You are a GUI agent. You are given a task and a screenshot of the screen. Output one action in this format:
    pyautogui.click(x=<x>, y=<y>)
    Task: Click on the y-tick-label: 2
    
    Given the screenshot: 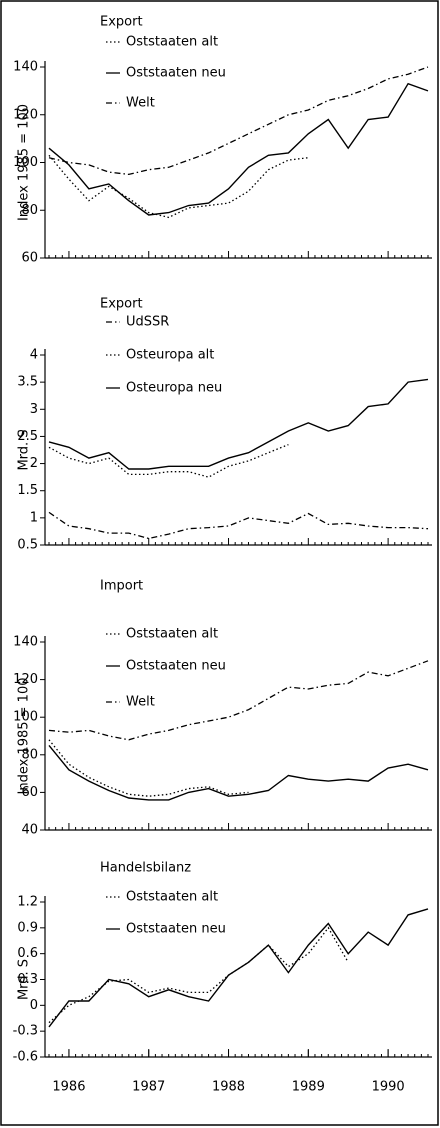 What is the action you would take?
    pyautogui.click(x=34, y=463)
    